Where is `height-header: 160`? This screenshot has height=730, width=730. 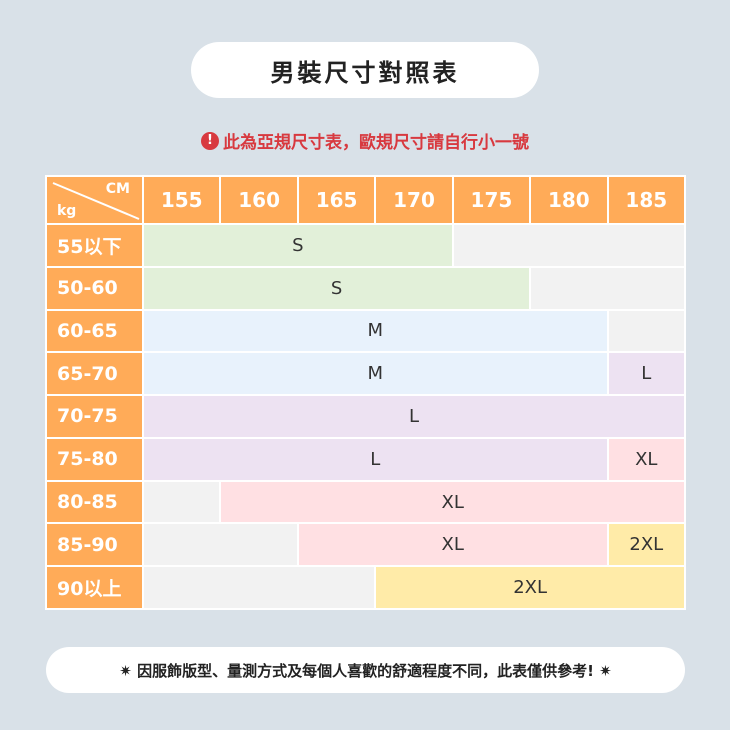 height-header: 160 is located at coordinates (259, 200).